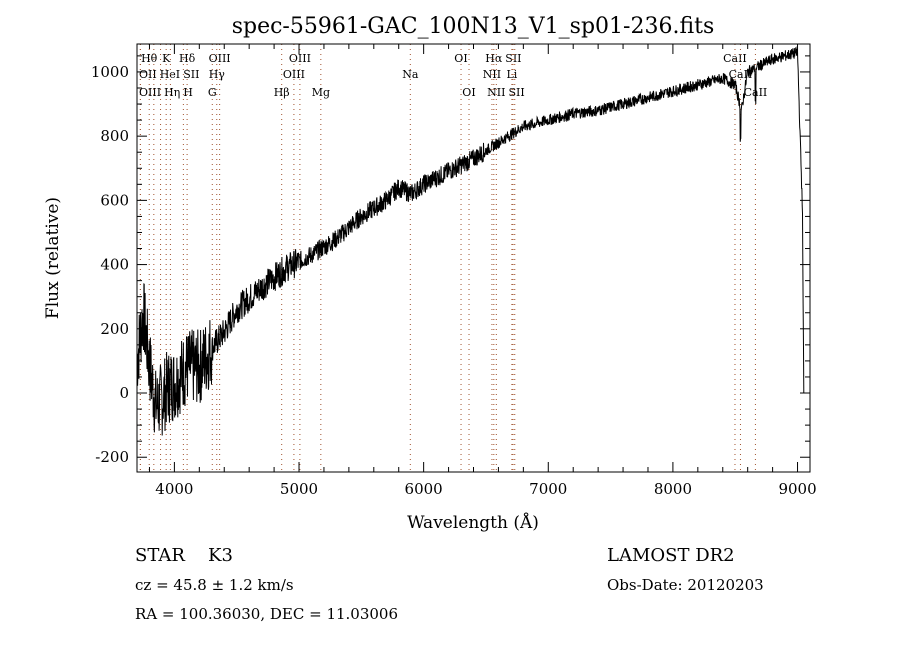  What do you see at coordinates (473, 26) in the screenshot?
I see `chart-title: spec-55961-GAC_100N13_V1_sp01-236.fits` at bounding box center [473, 26].